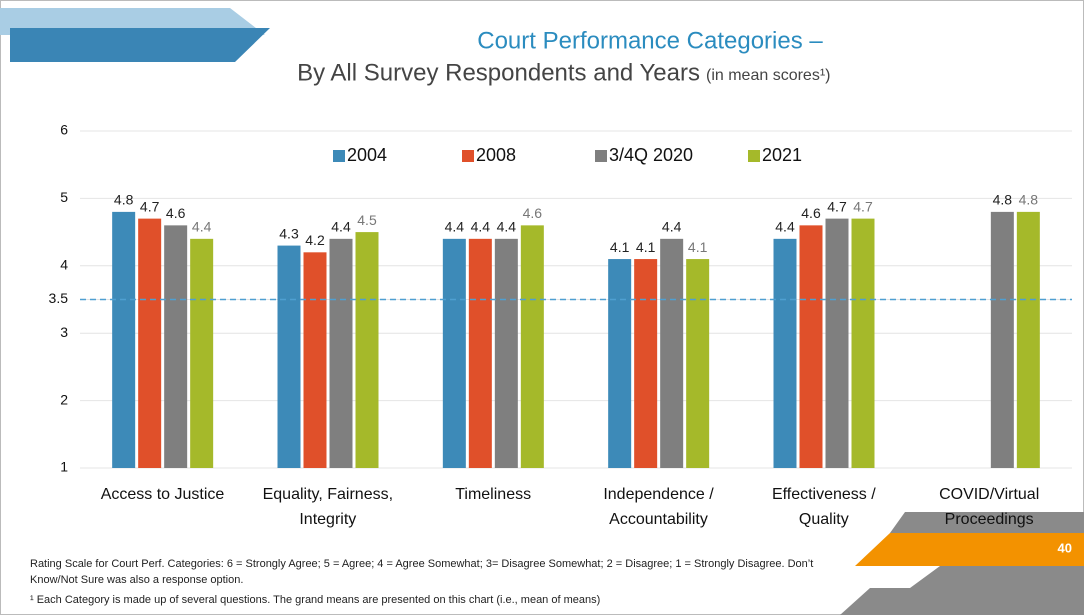 The image size is (1084, 615). I want to click on y-tick-label: 3, so click(64, 332).